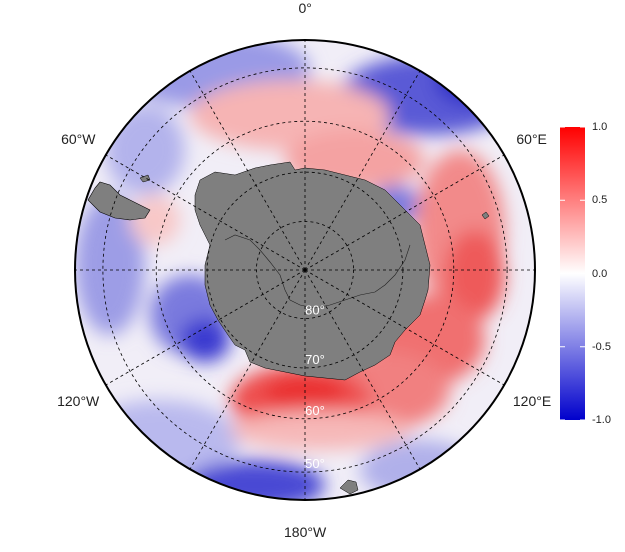 This screenshot has height=552, width=625. I want to click on colorbar-tick-label: 0.5, so click(600, 200).